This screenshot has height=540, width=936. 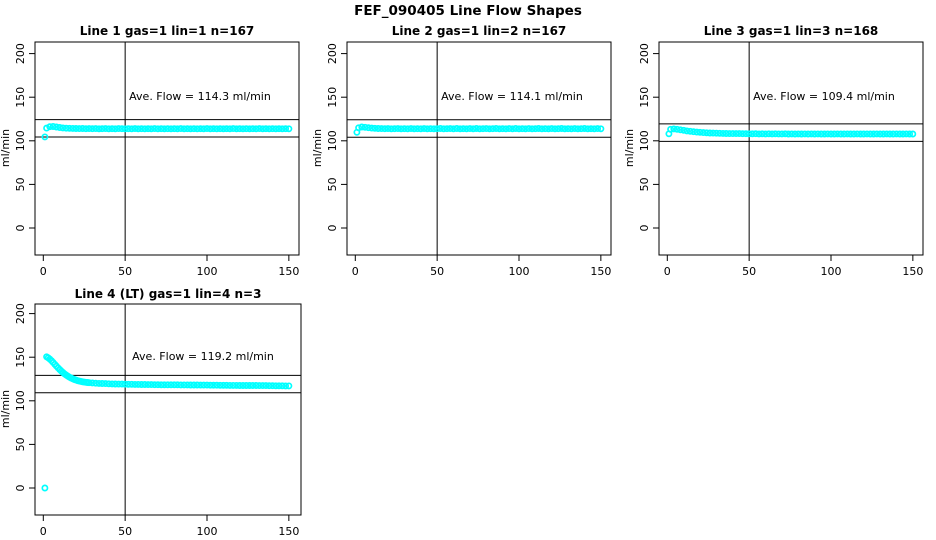 What do you see at coordinates (791, 31) in the screenshot?
I see `panel-3-title: Line 3 gas=1 lin=3 n=168` at bounding box center [791, 31].